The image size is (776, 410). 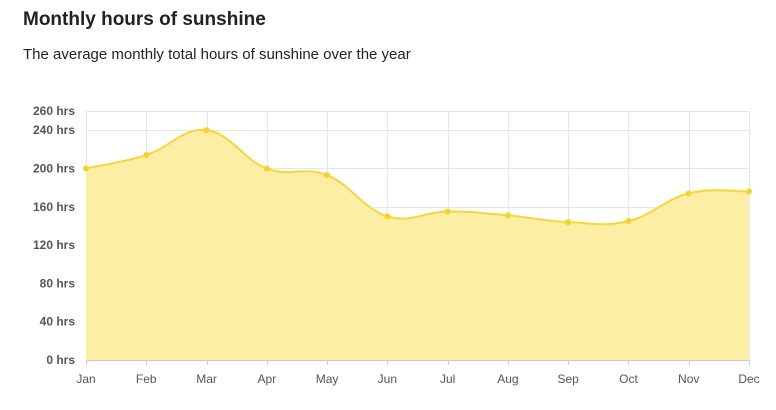 What do you see at coordinates (507, 379) in the screenshot?
I see `x-tick-label: Aug` at bounding box center [507, 379].